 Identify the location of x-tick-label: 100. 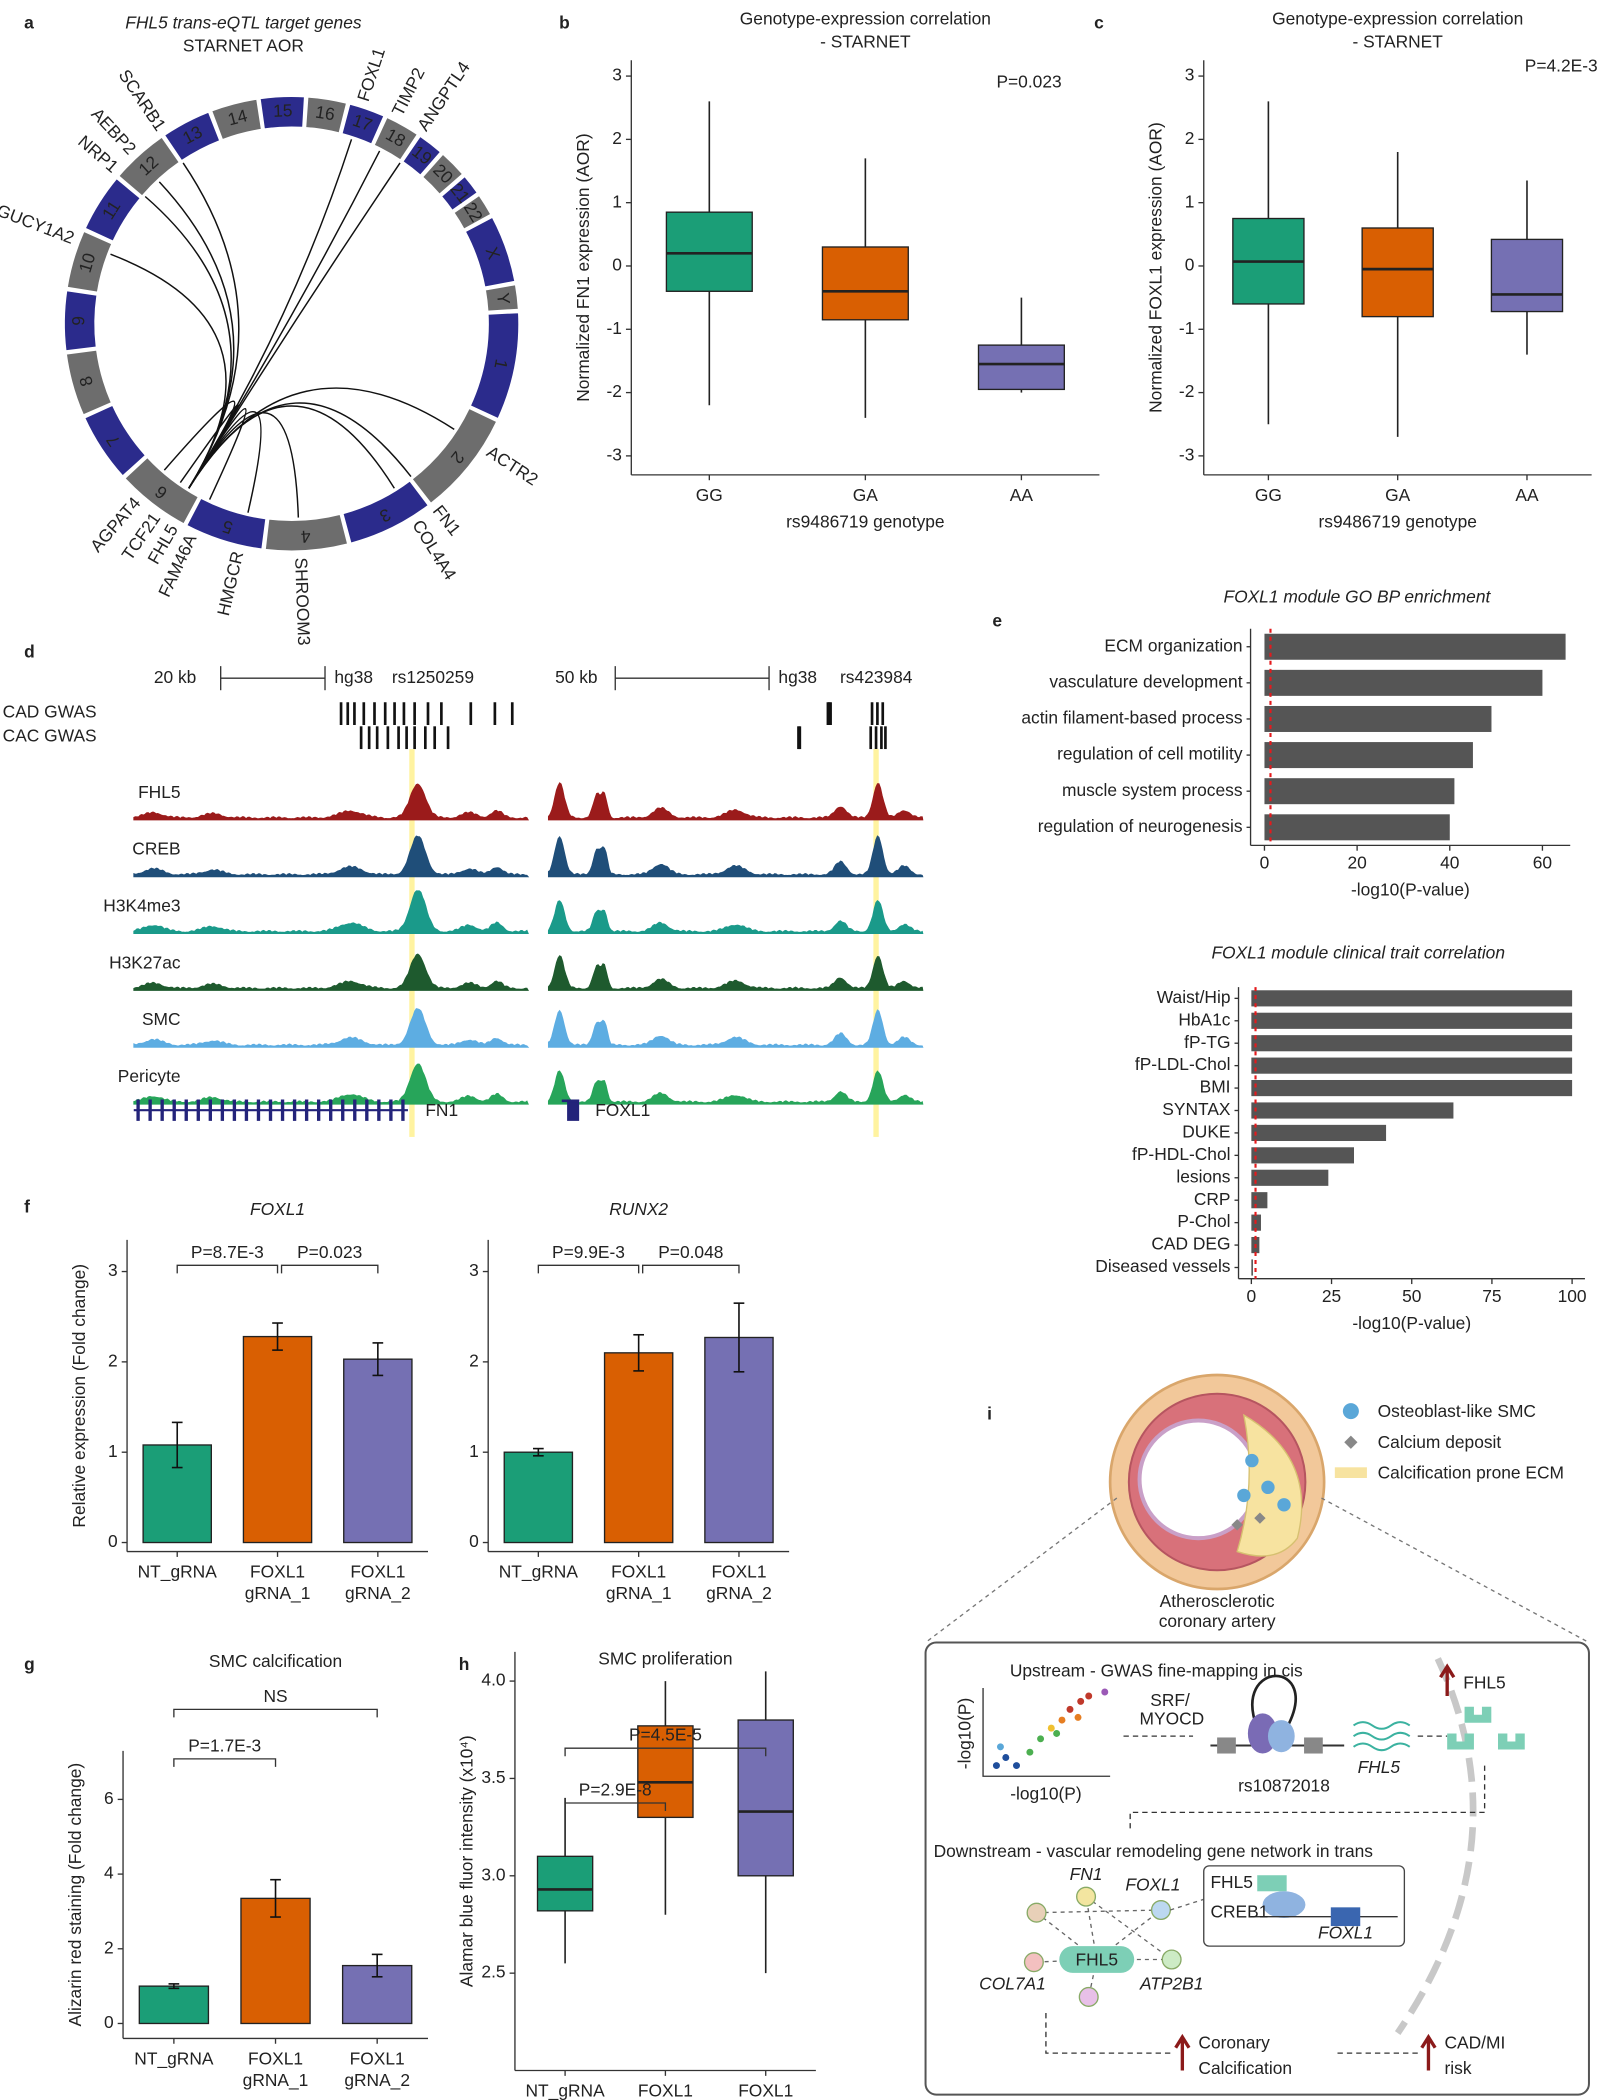
(1572, 1296).